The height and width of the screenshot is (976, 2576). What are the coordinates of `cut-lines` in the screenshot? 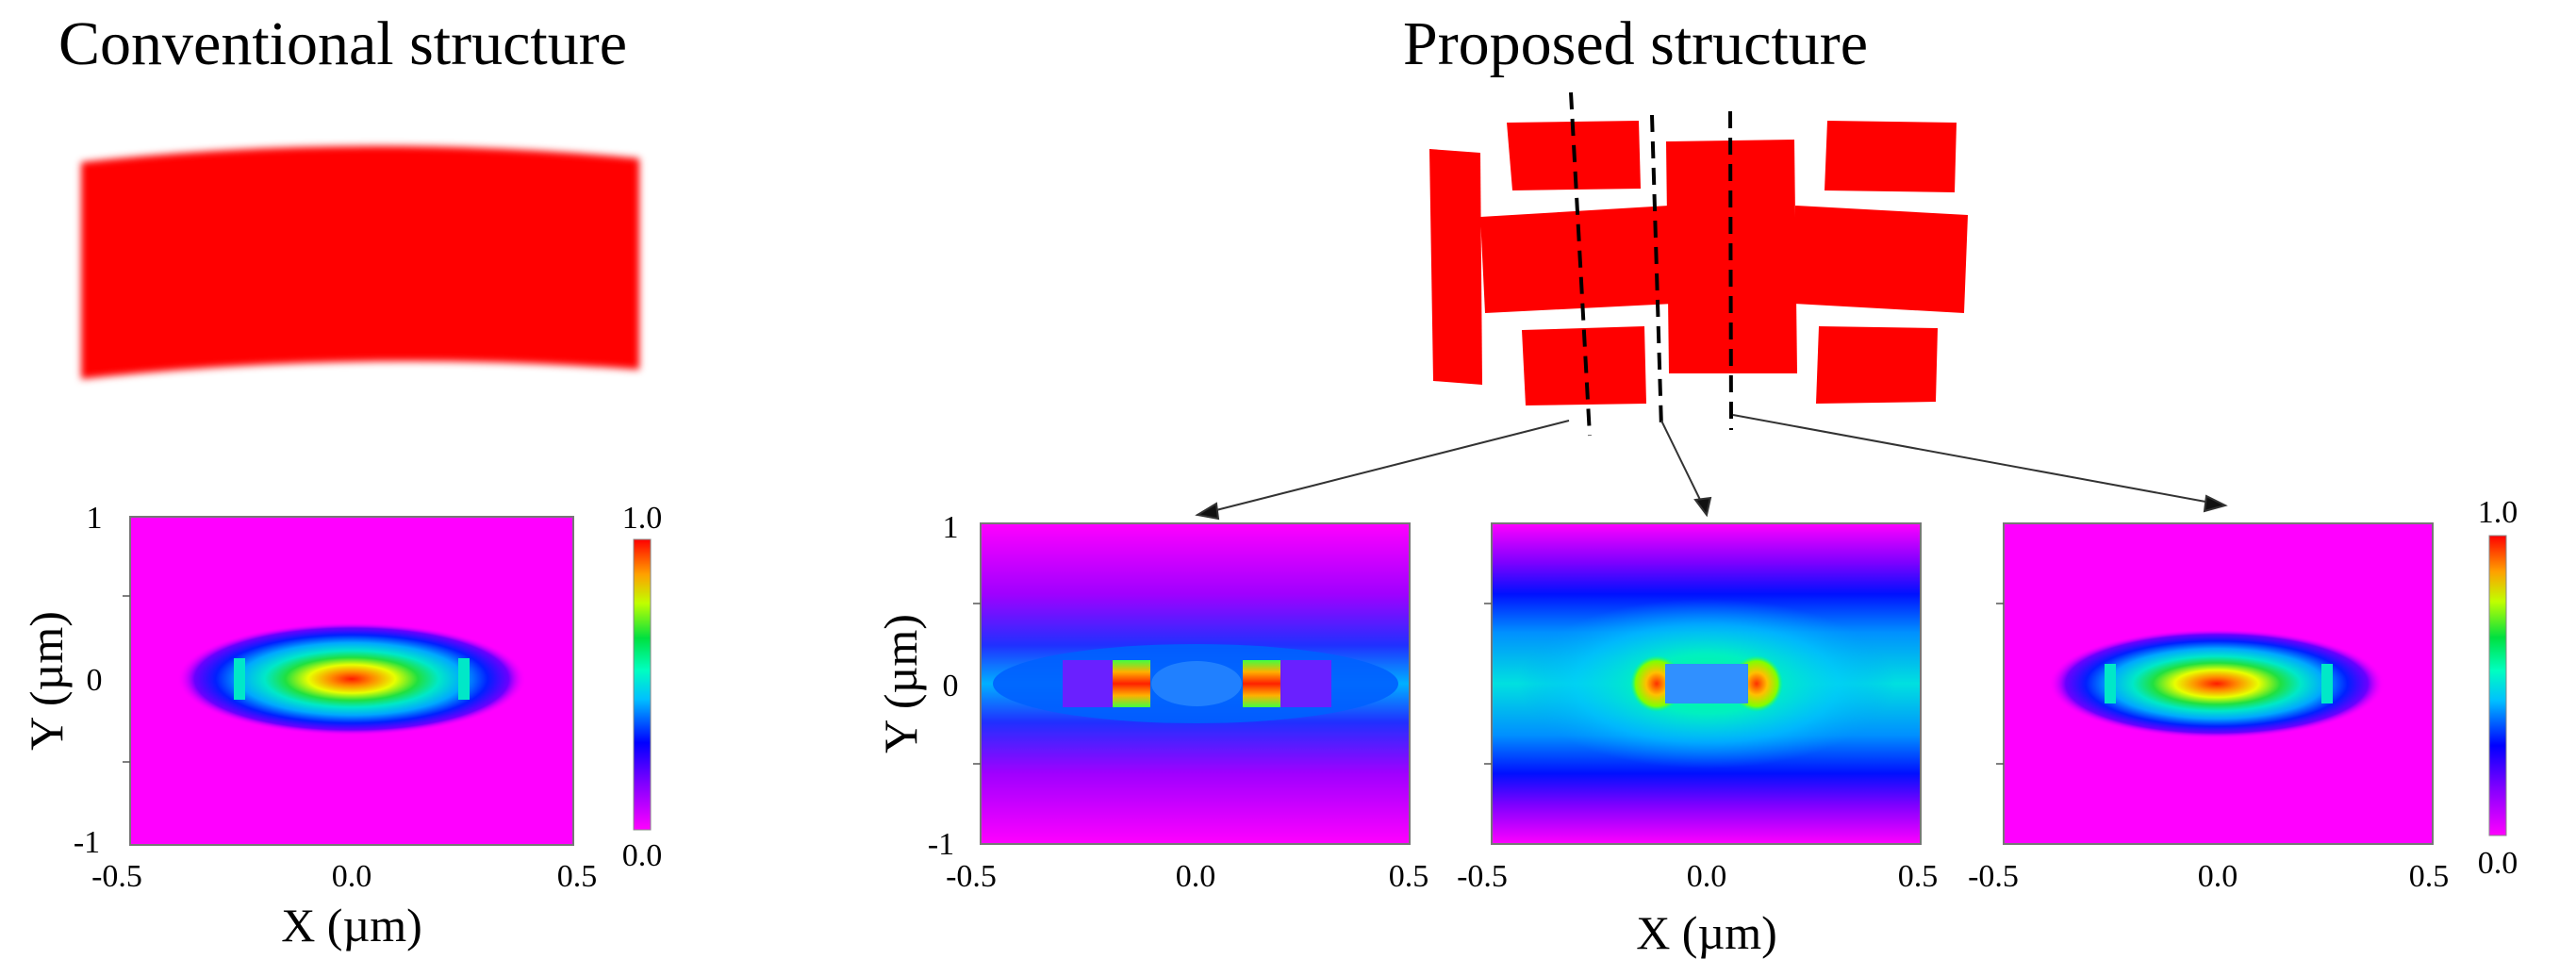 It's located at (1651, 264).